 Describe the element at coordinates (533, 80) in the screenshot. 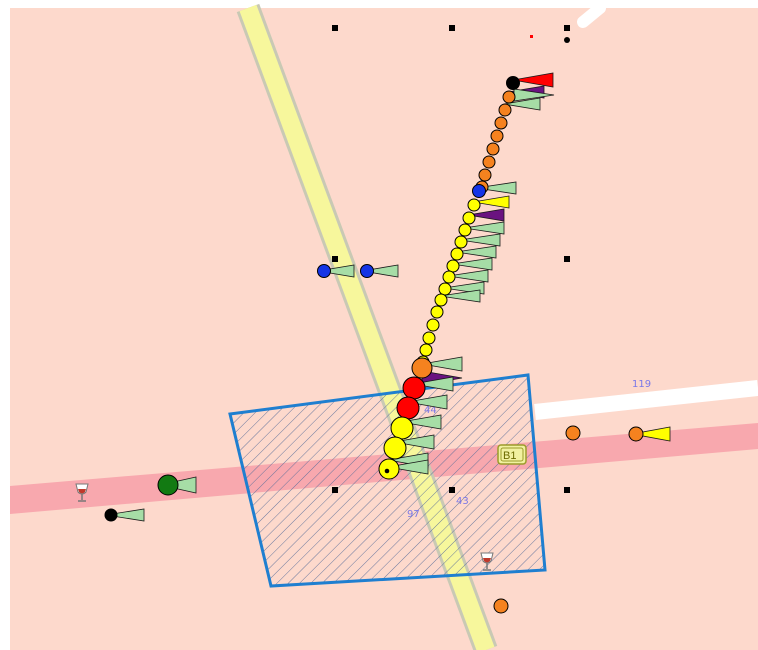

I see `direction-arrow-red` at that location.